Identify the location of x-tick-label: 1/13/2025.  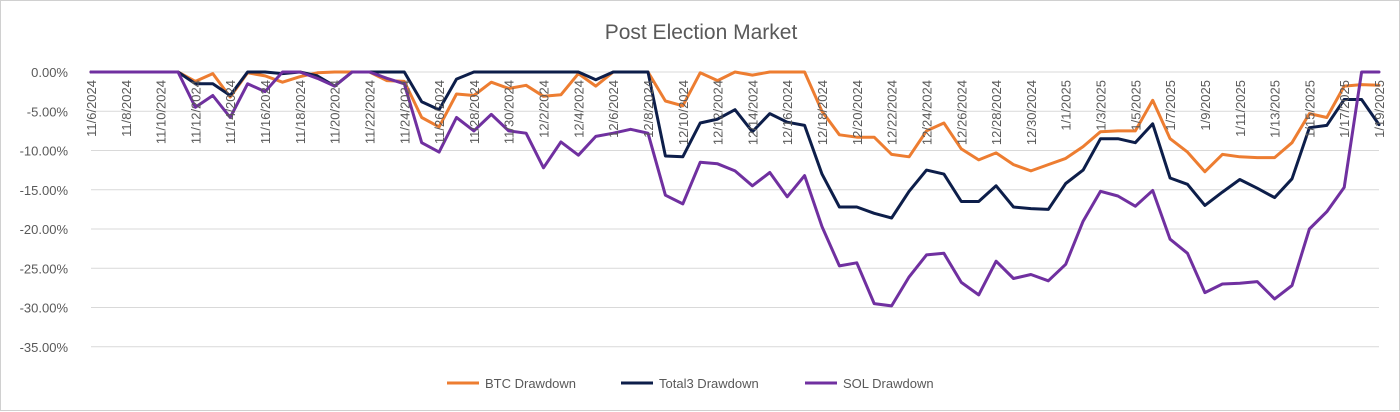
(1275, 109).